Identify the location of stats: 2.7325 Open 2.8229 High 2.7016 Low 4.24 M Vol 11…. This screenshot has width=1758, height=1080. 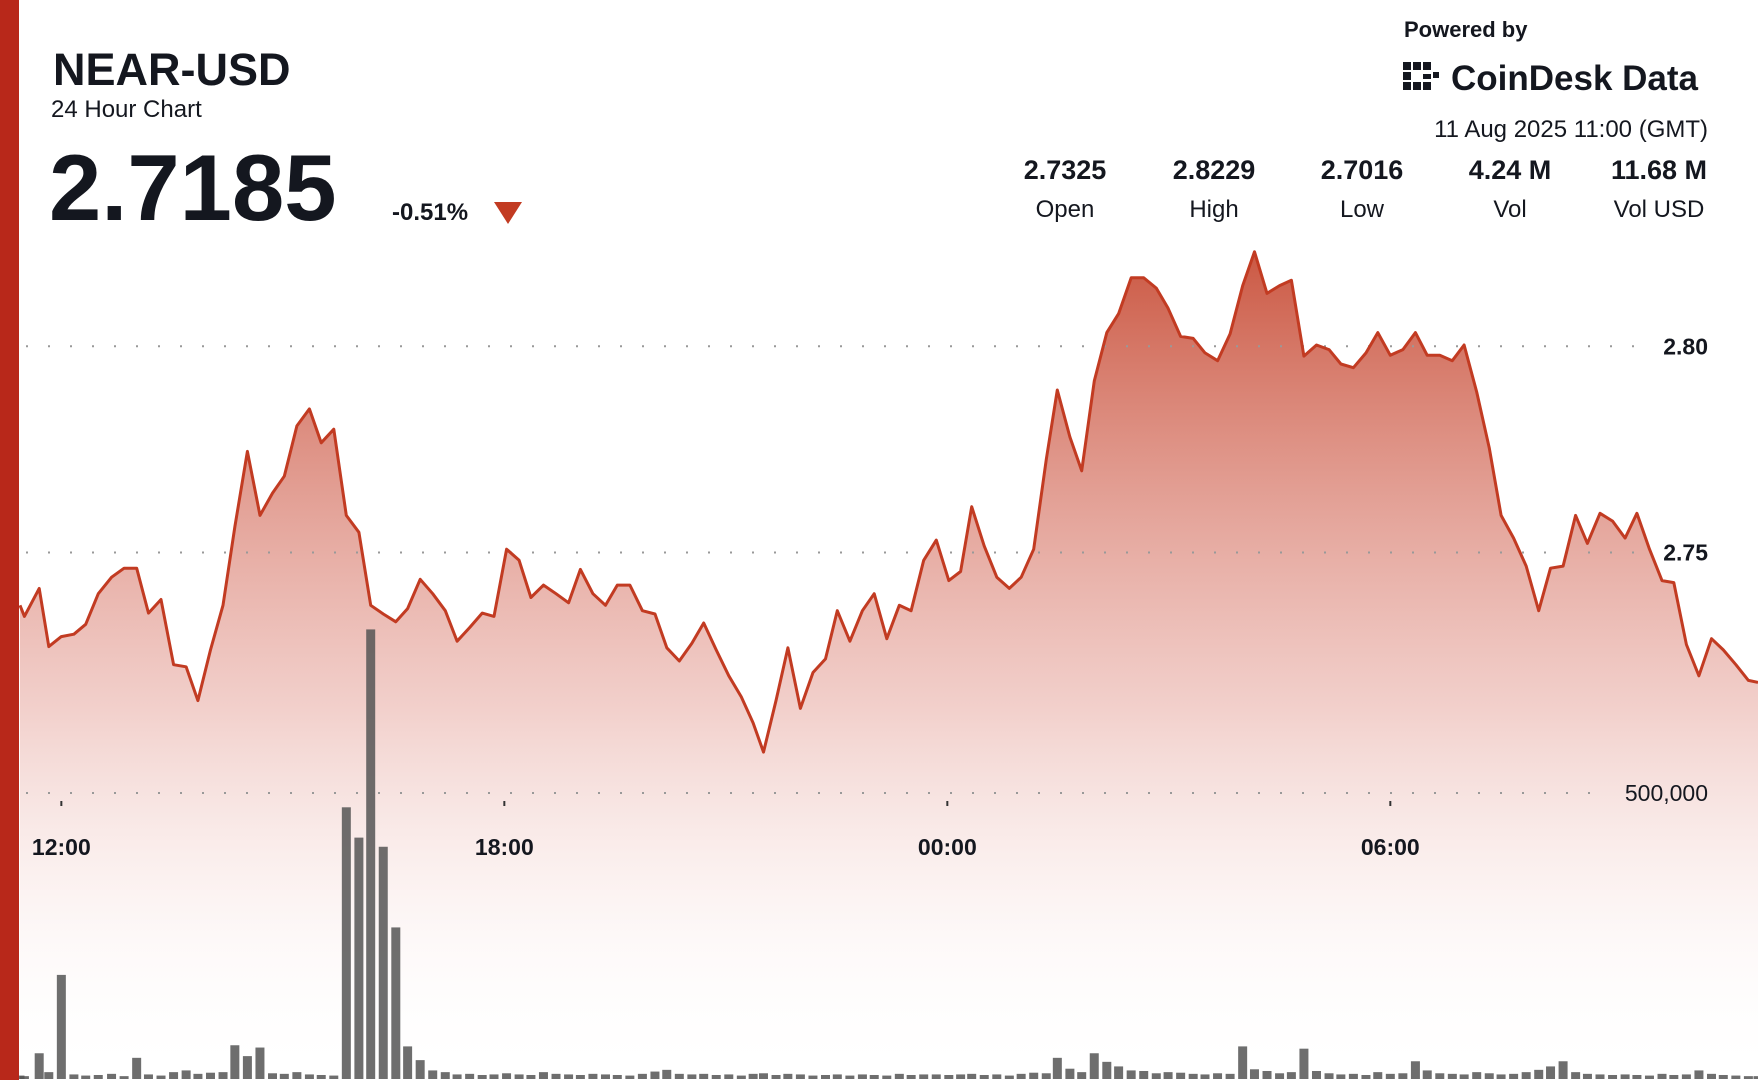
(1365, 189).